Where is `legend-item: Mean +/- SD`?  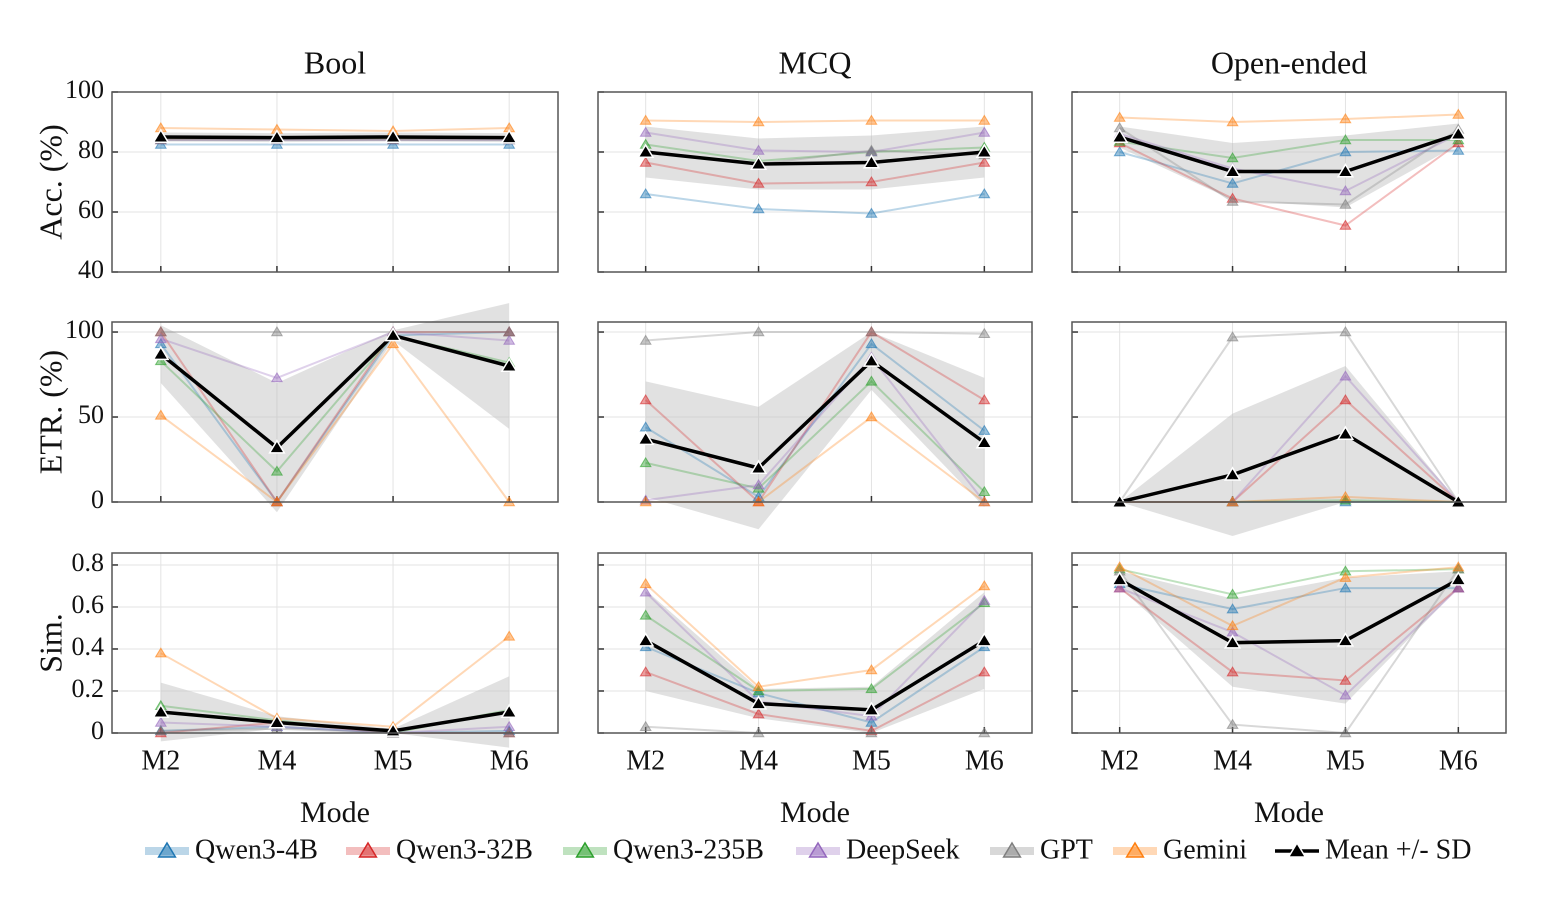
legend-item: Mean +/- SD is located at coordinates (1373, 849).